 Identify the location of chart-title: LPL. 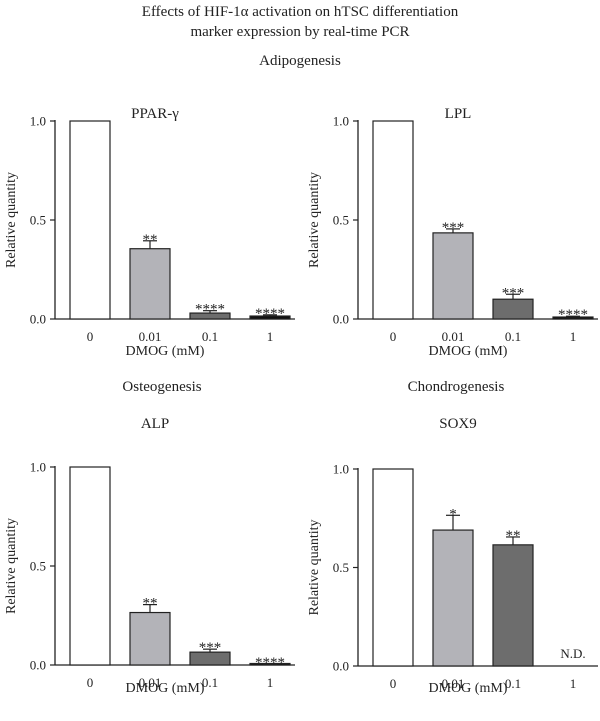
(458, 114).